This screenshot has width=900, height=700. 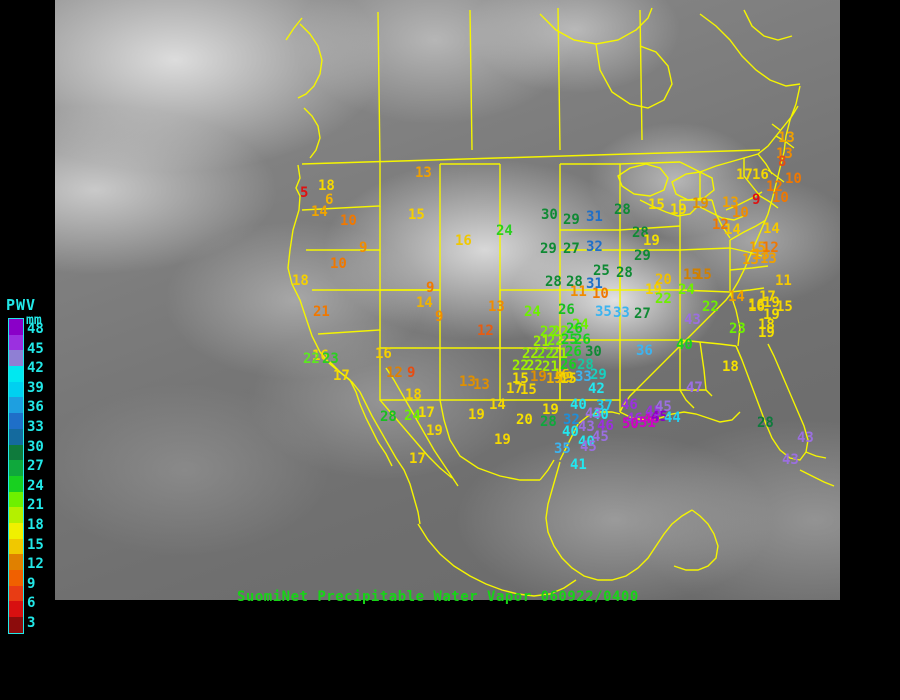 What do you see at coordinates (598, 375) in the screenshot?
I see `pwv-station-value: 29` at bounding box center [598, 375].